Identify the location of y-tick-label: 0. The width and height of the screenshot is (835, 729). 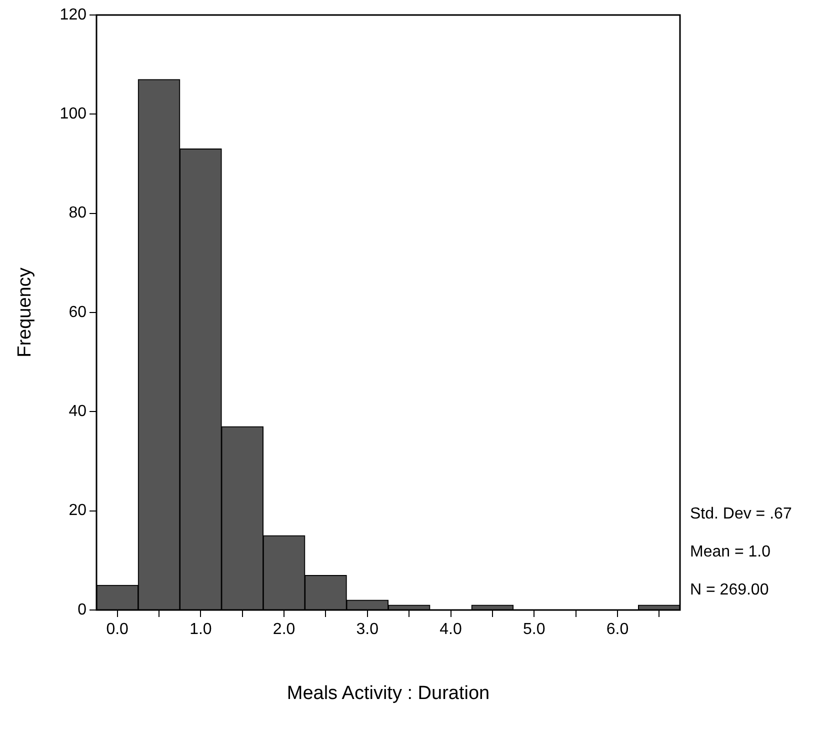
(82, 609).